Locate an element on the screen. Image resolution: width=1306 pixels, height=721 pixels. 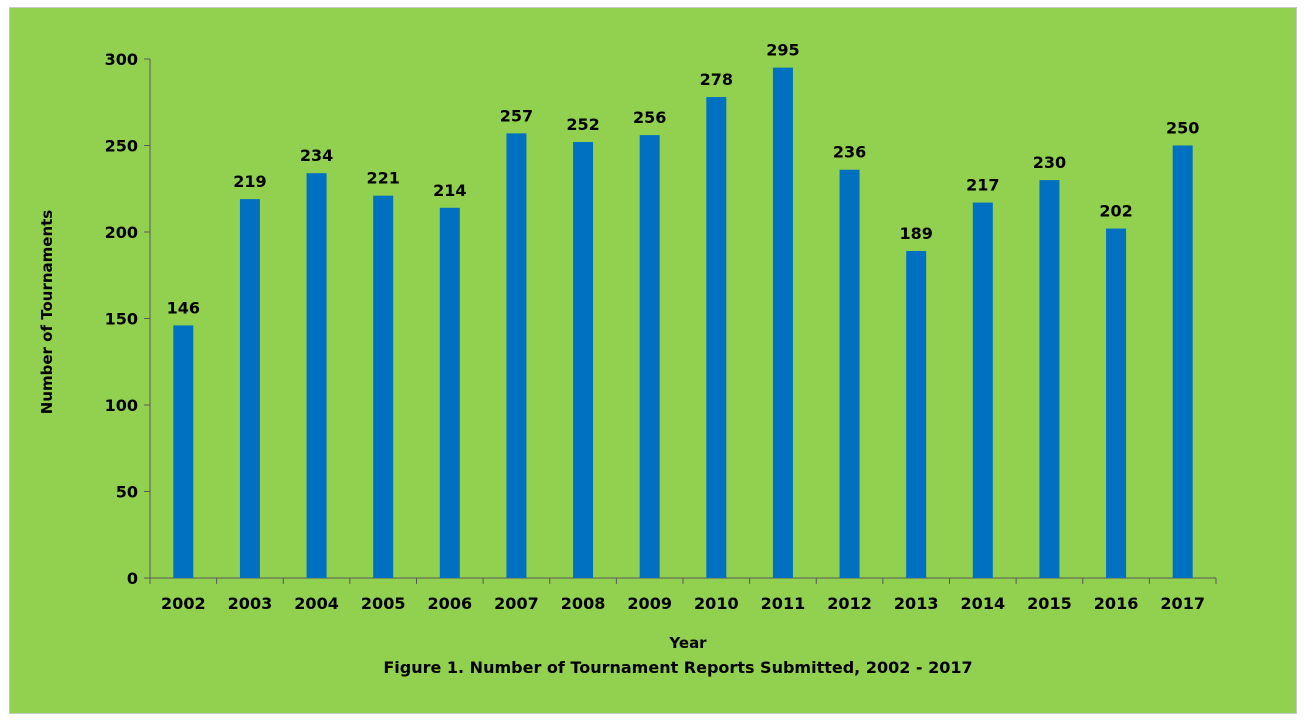
data-label: 252 is located at coordinates (582, 124).